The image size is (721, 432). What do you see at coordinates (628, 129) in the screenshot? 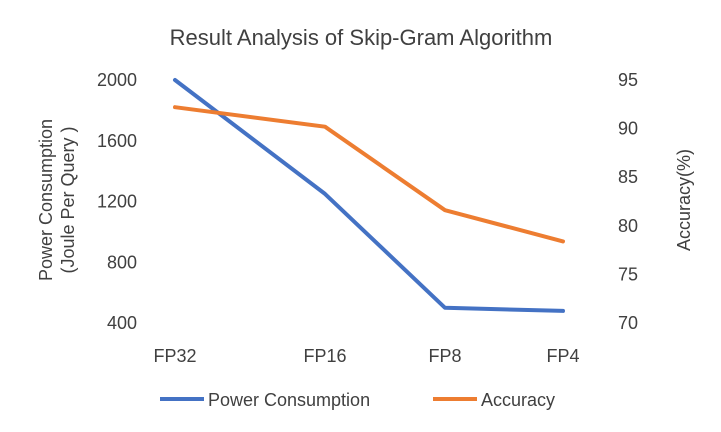
I see `right-tick-label: 90` at bounding box center [628, 129].